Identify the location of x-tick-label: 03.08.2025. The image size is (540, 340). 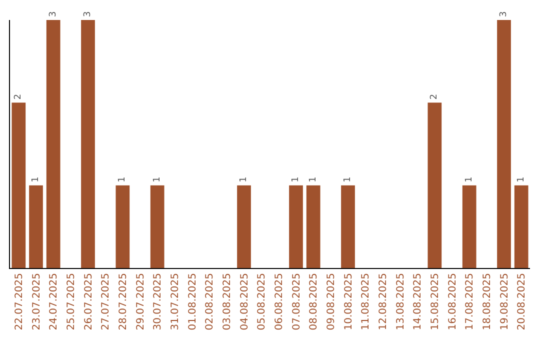
(227, 301).